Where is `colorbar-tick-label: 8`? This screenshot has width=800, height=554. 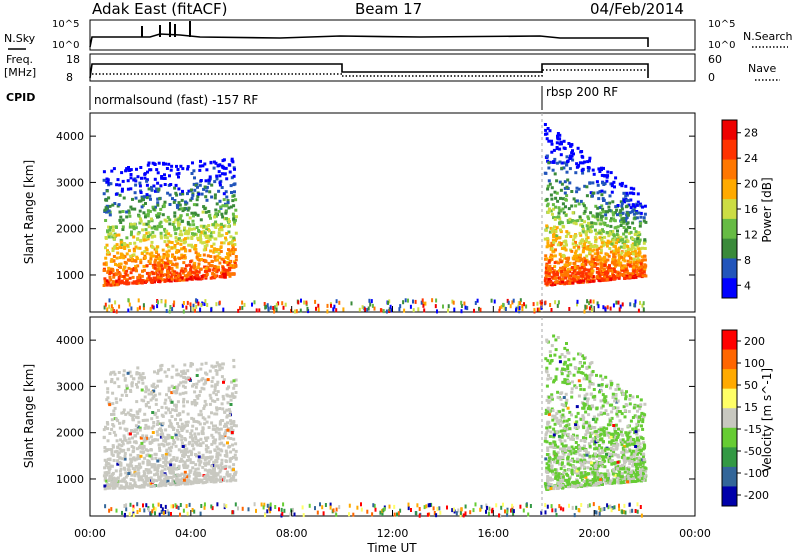 colorbar-tick-label: 8 is located at coordinates (747, 260).